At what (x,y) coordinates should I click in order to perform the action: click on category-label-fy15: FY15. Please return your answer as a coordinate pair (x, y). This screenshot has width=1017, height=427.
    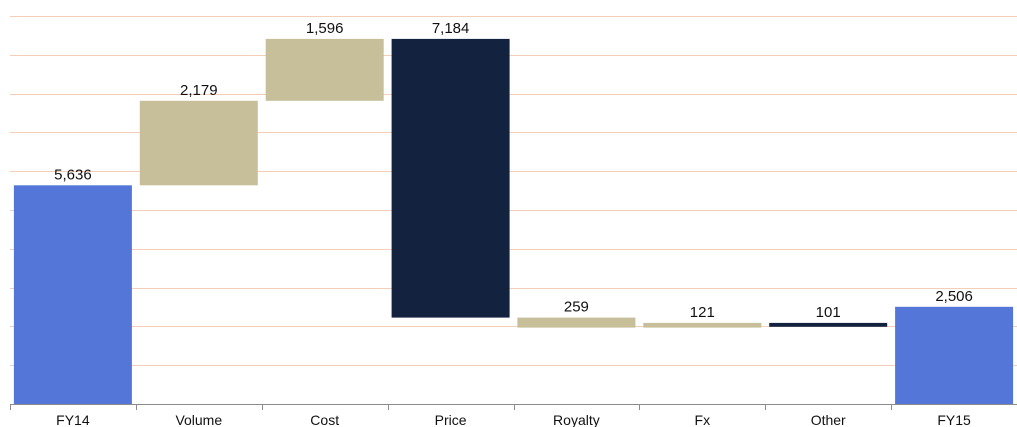
    Looking at the image, I should click on (954, 419).